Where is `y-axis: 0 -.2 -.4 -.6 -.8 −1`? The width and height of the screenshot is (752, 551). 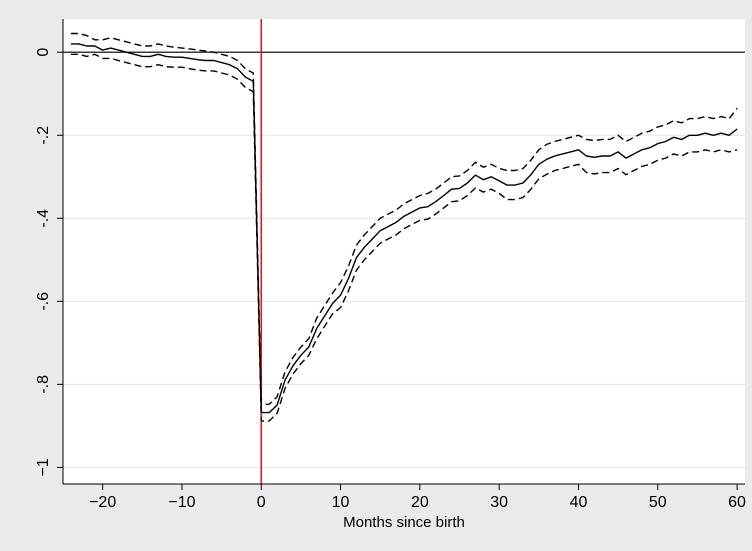
y-axis: 0 -.2 -.4 -.6 -.8 −1 is located at coordinates (49, 251).